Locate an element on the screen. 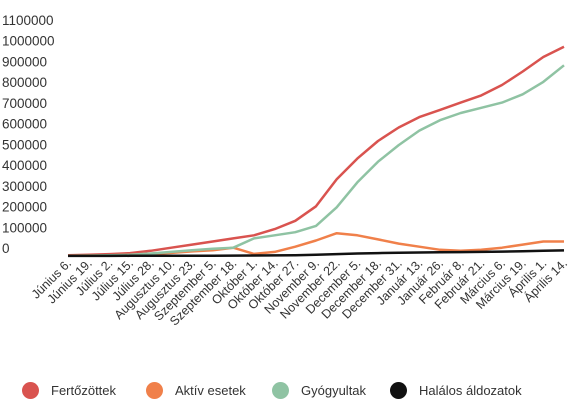 This screenshot has width=575, height=406. legend-dot-aktiv-esetek is located at coordinates (154, 390).